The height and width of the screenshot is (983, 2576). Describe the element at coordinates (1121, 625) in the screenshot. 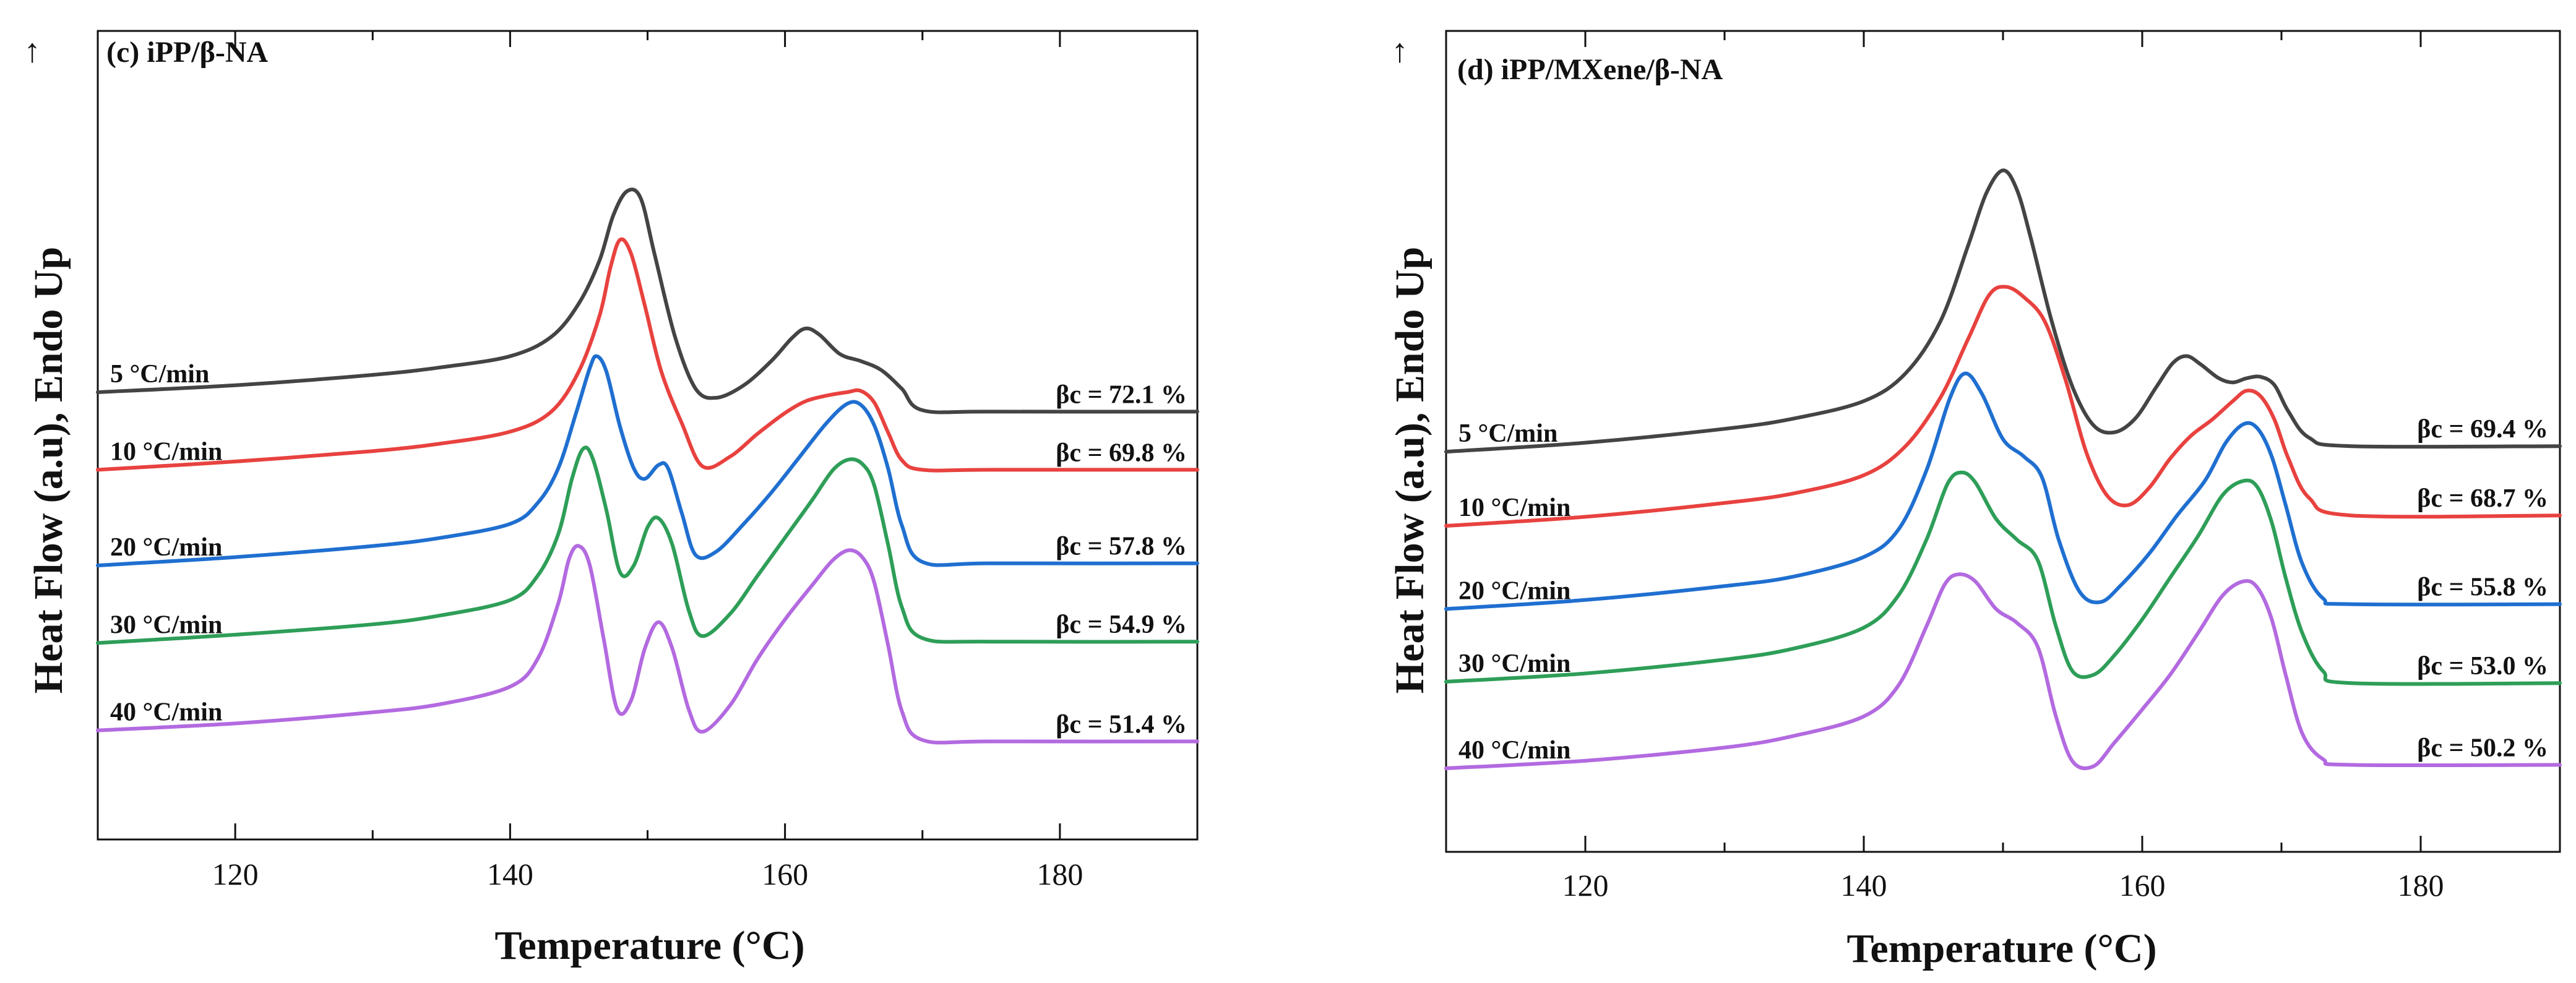

I see `beta-label: βc = 54.9 %` at that location.